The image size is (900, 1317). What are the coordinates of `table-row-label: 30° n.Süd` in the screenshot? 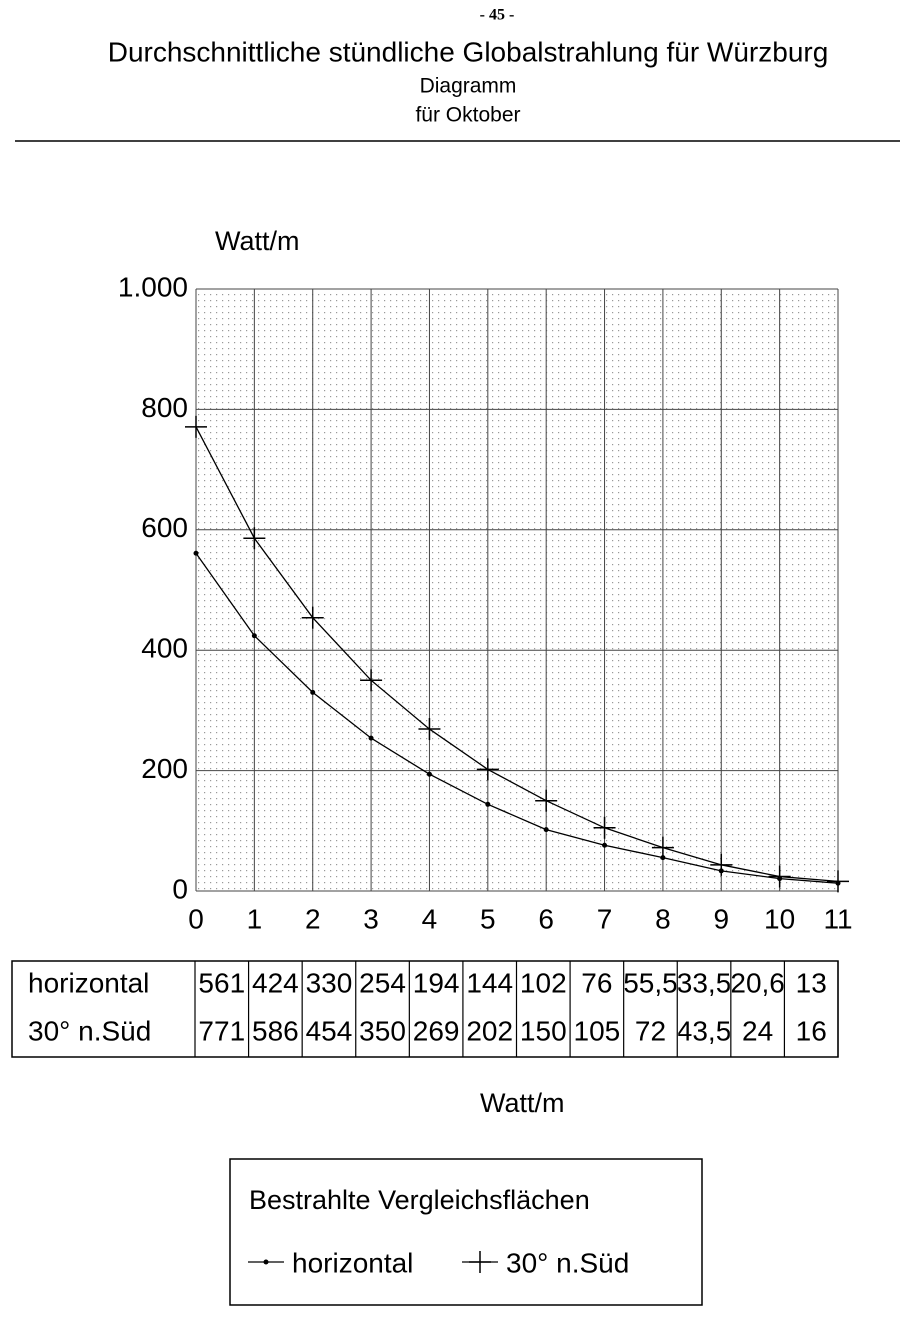 It's located at (89, 1030).